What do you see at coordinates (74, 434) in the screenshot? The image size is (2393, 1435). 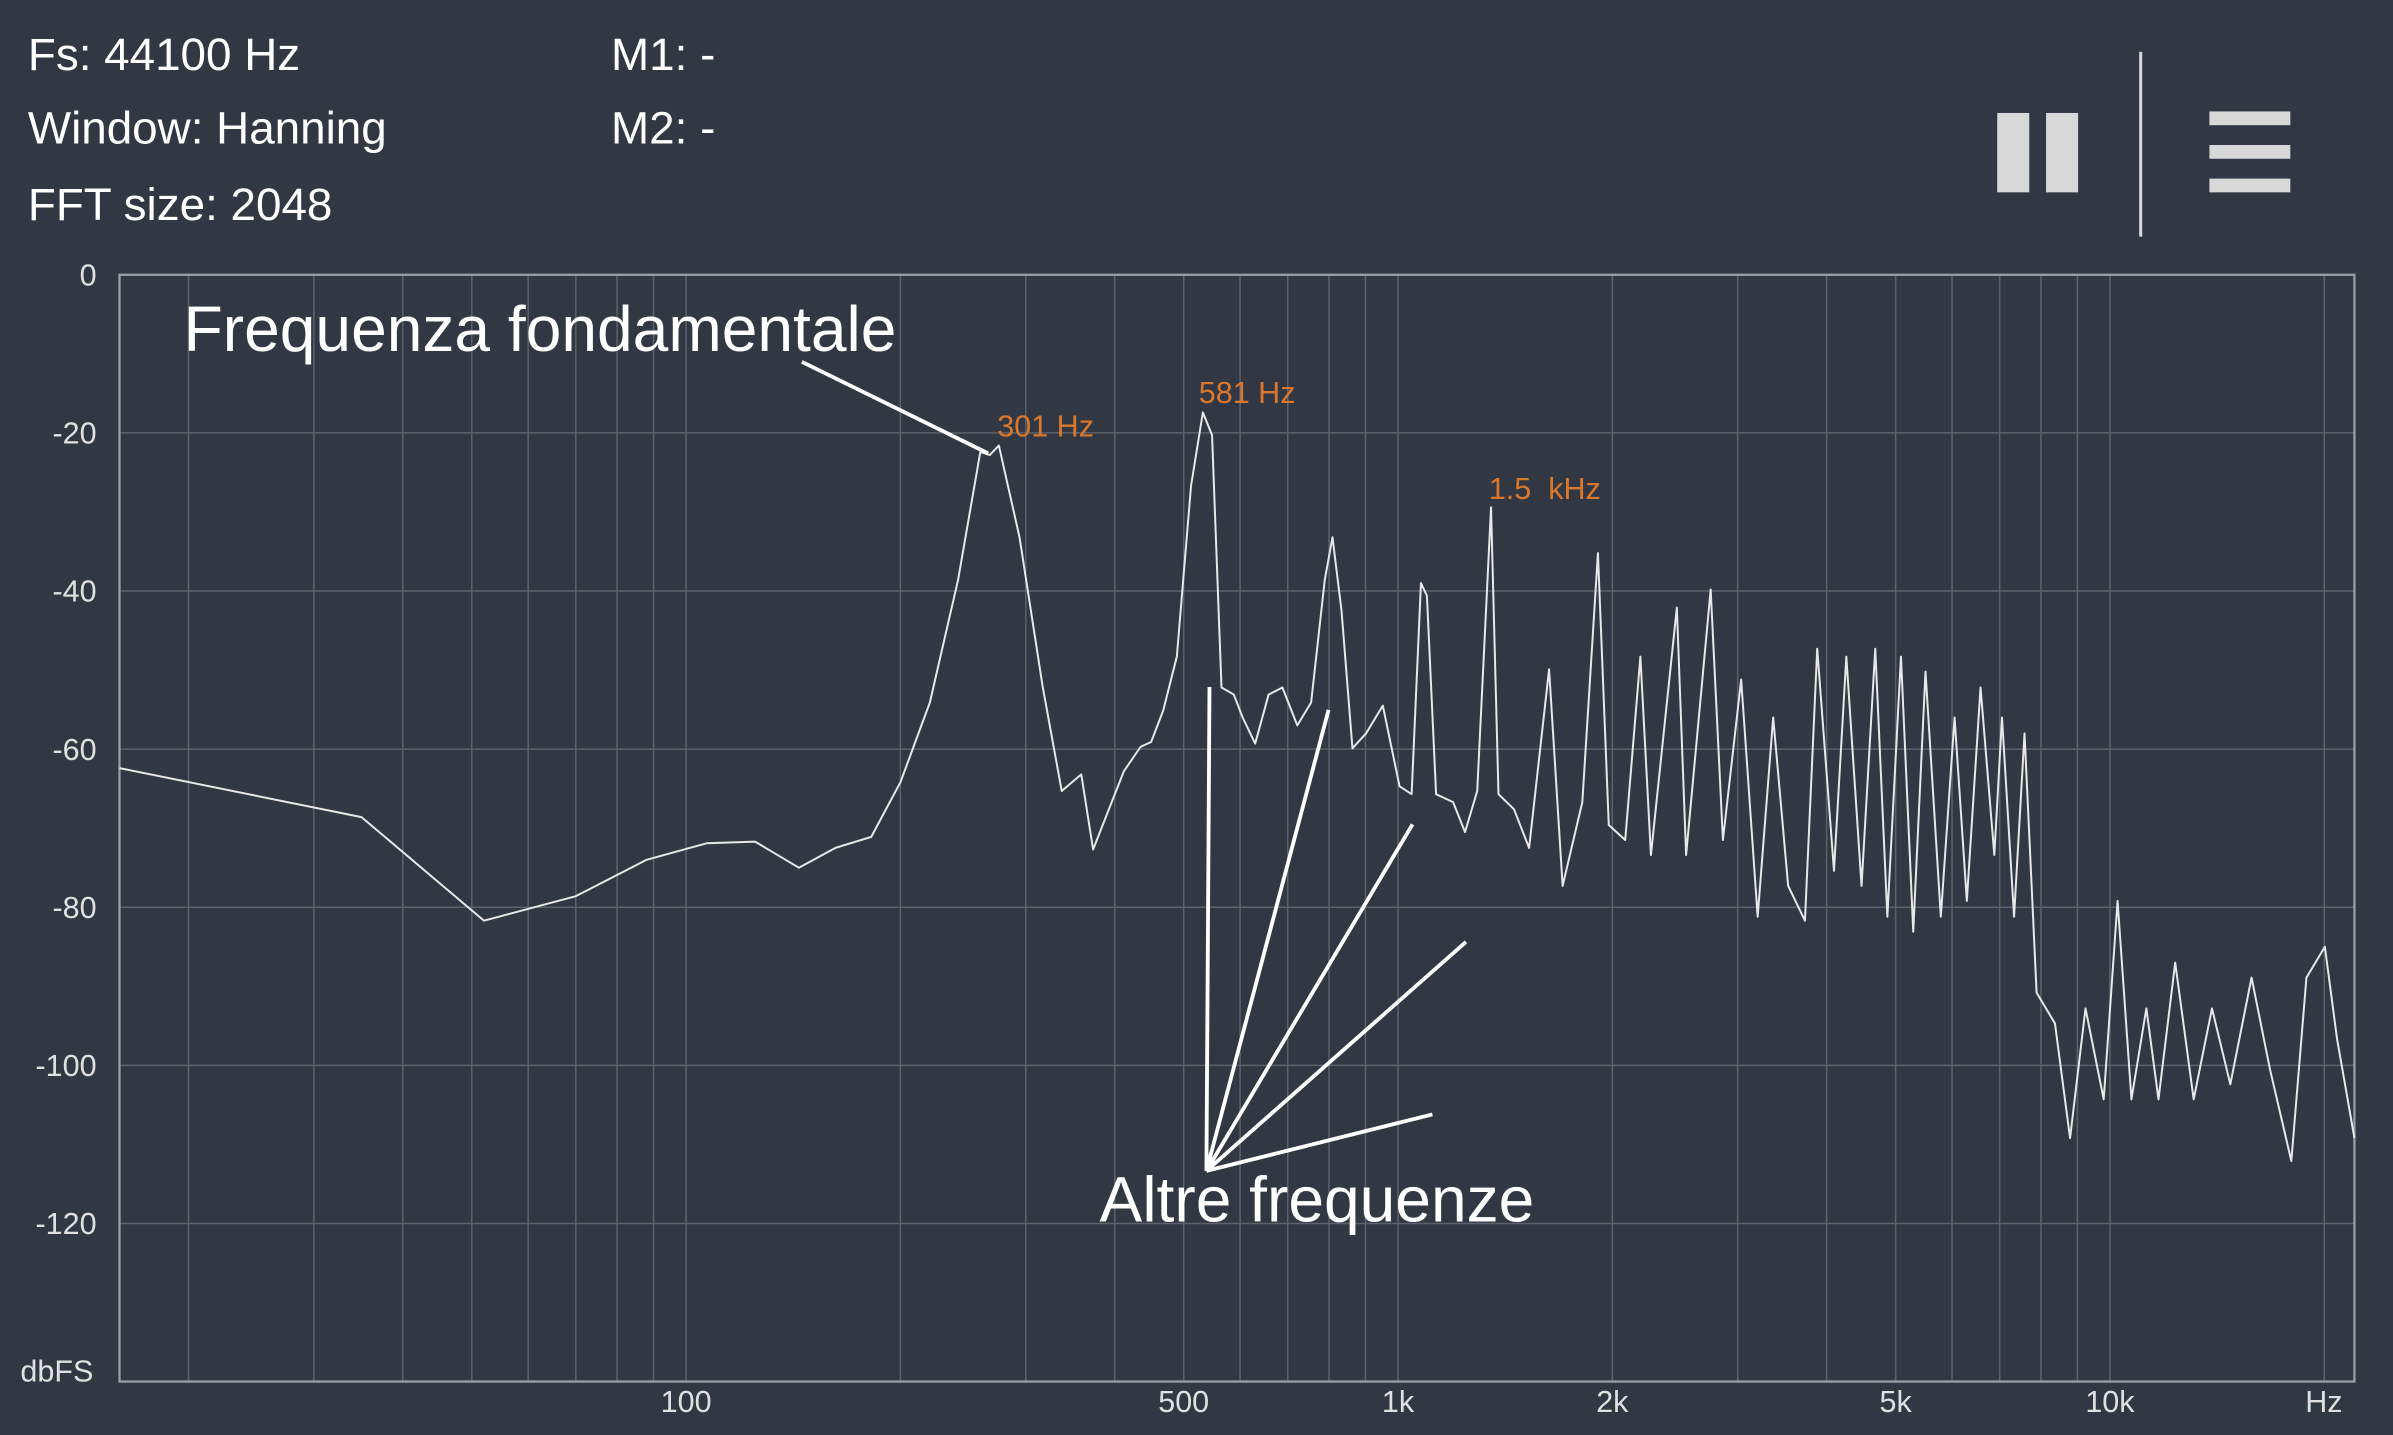 I see `y-tick-label: -20` at bounding box center [74, 434].